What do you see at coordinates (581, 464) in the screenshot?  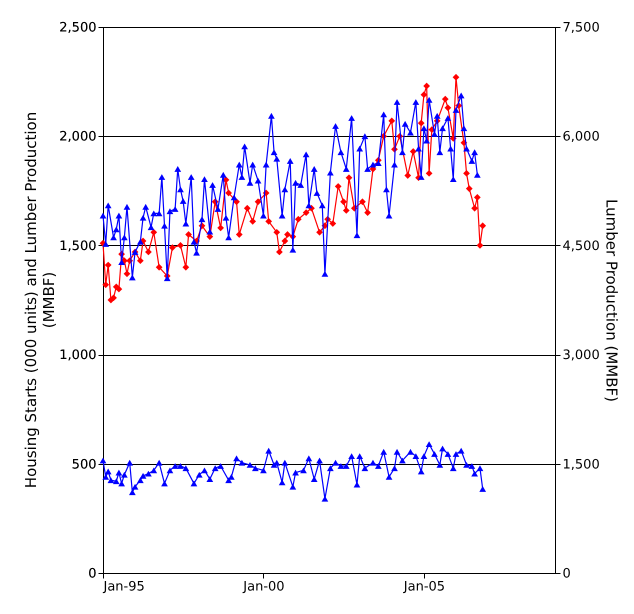 I see `y2-tick-label: 1,500` at bounding box center [581, 464].